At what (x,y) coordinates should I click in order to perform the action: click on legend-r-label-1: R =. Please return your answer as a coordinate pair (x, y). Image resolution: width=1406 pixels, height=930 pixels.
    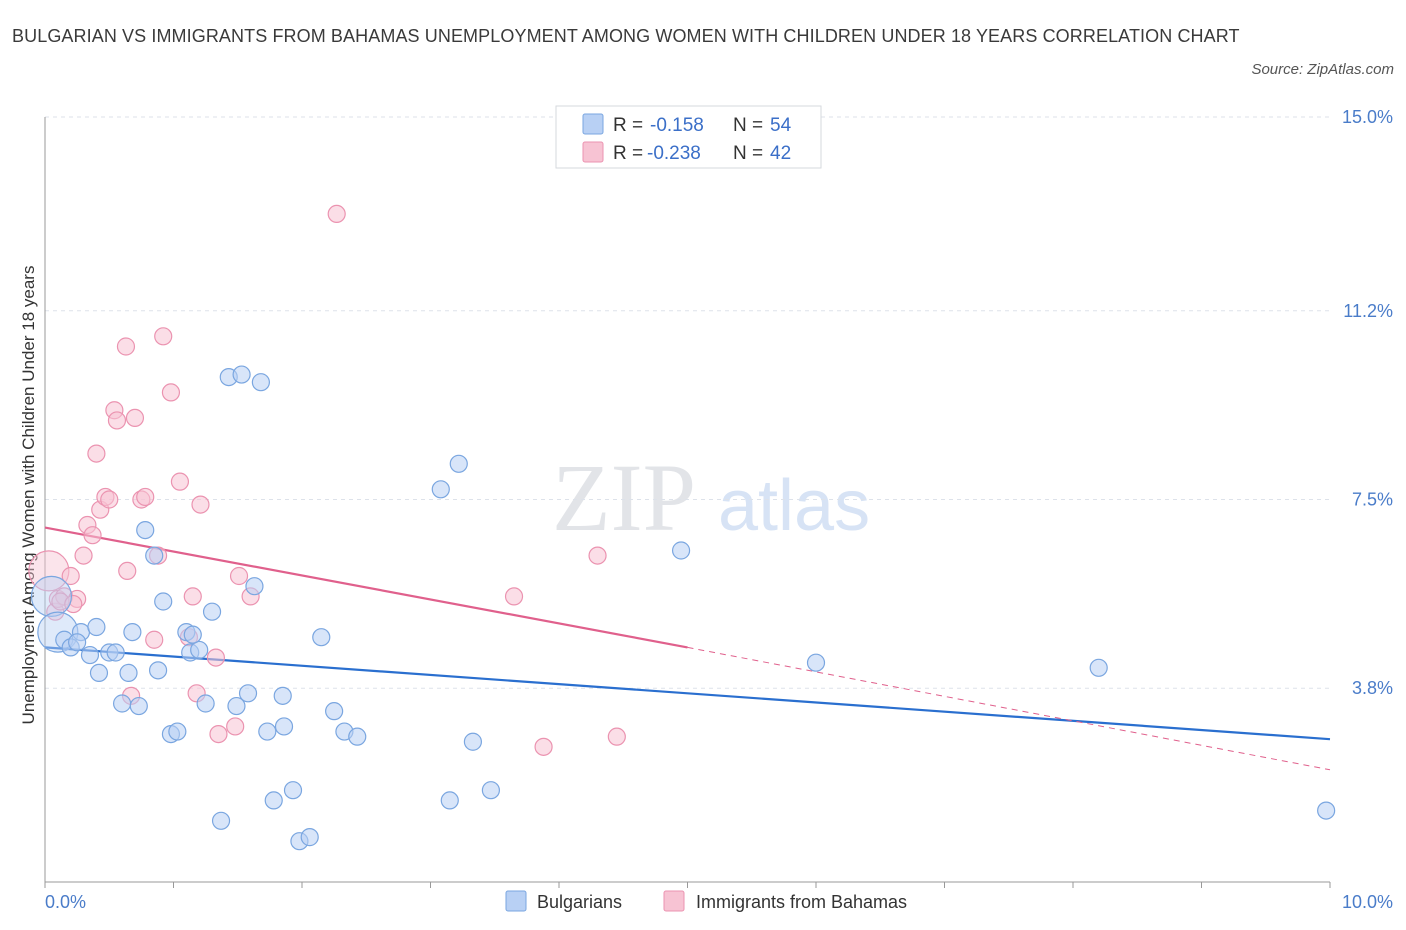
    Looking at the image, I should click on (628, 125).